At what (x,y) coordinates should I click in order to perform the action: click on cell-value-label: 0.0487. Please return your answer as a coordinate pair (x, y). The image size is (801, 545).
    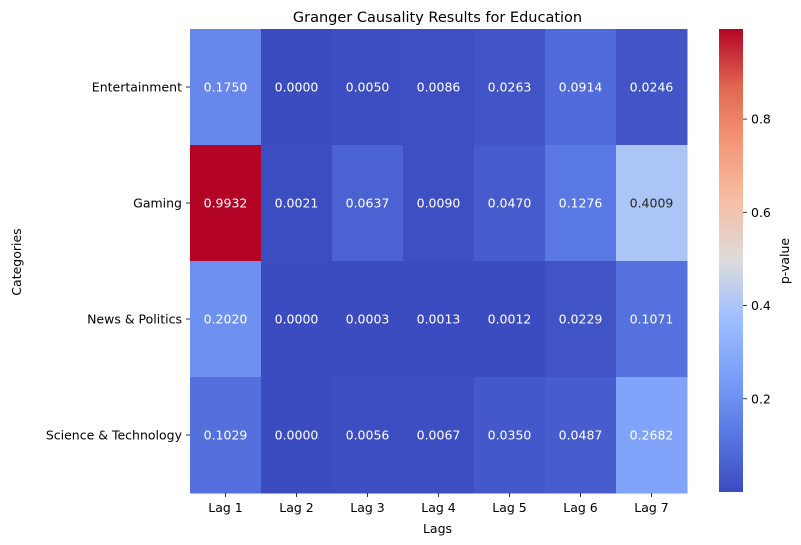
    Looking at the image, I should click on (581, 435).